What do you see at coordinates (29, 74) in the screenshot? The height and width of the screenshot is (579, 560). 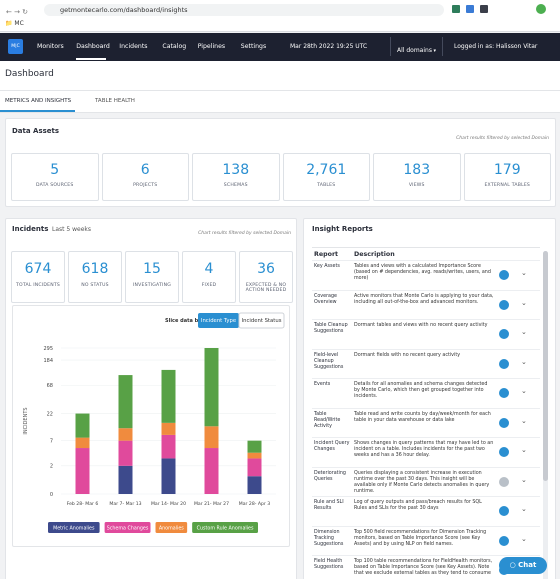 I see `page-title: Dashboard` at bounding box center [29, 74].